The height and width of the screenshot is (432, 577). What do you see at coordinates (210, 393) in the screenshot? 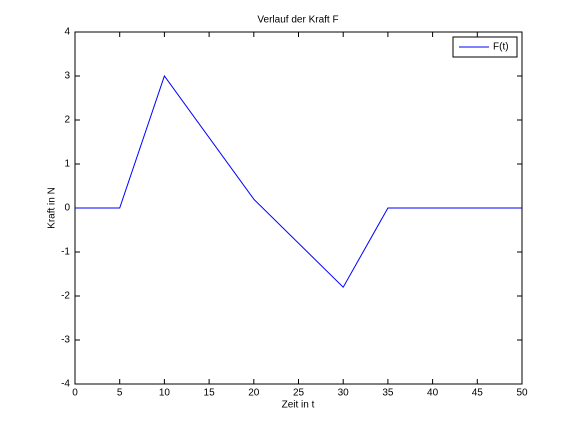
I see `x-tick-label: 15` at bounding box center [210, 393].